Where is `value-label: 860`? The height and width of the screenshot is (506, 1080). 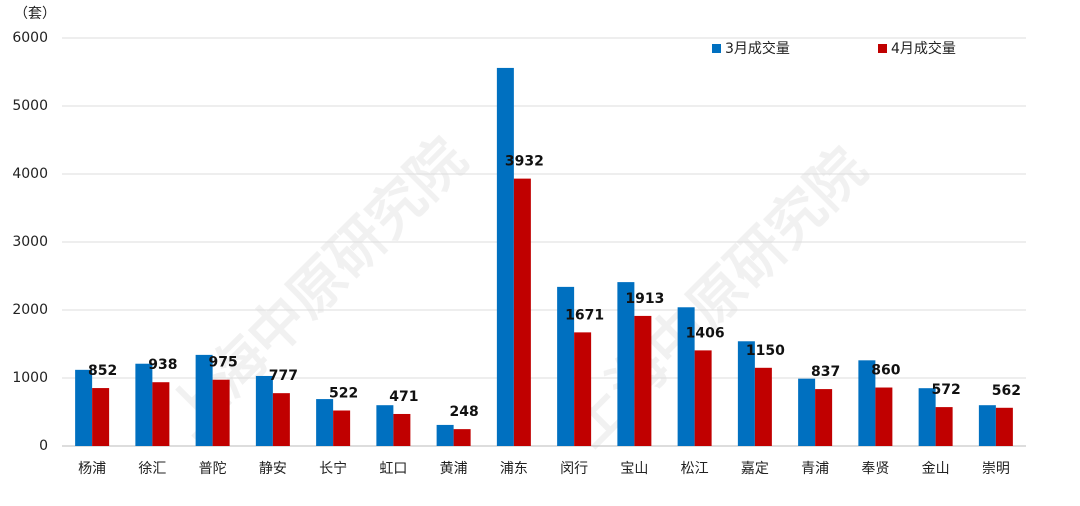 value-label: 860 is located at coordinates (885, 371).